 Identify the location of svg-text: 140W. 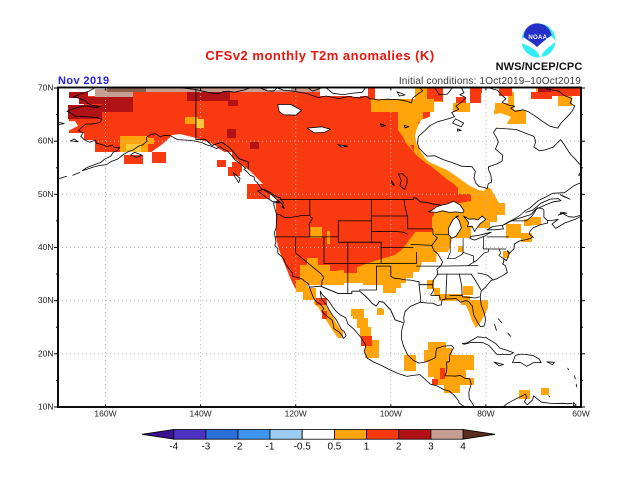
(200, 414).